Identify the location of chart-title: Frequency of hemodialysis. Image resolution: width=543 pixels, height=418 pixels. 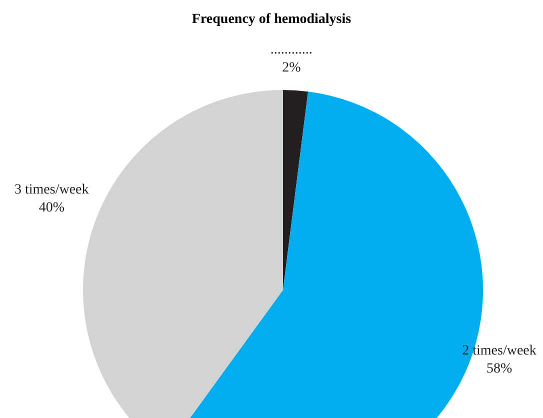
(271, 20).